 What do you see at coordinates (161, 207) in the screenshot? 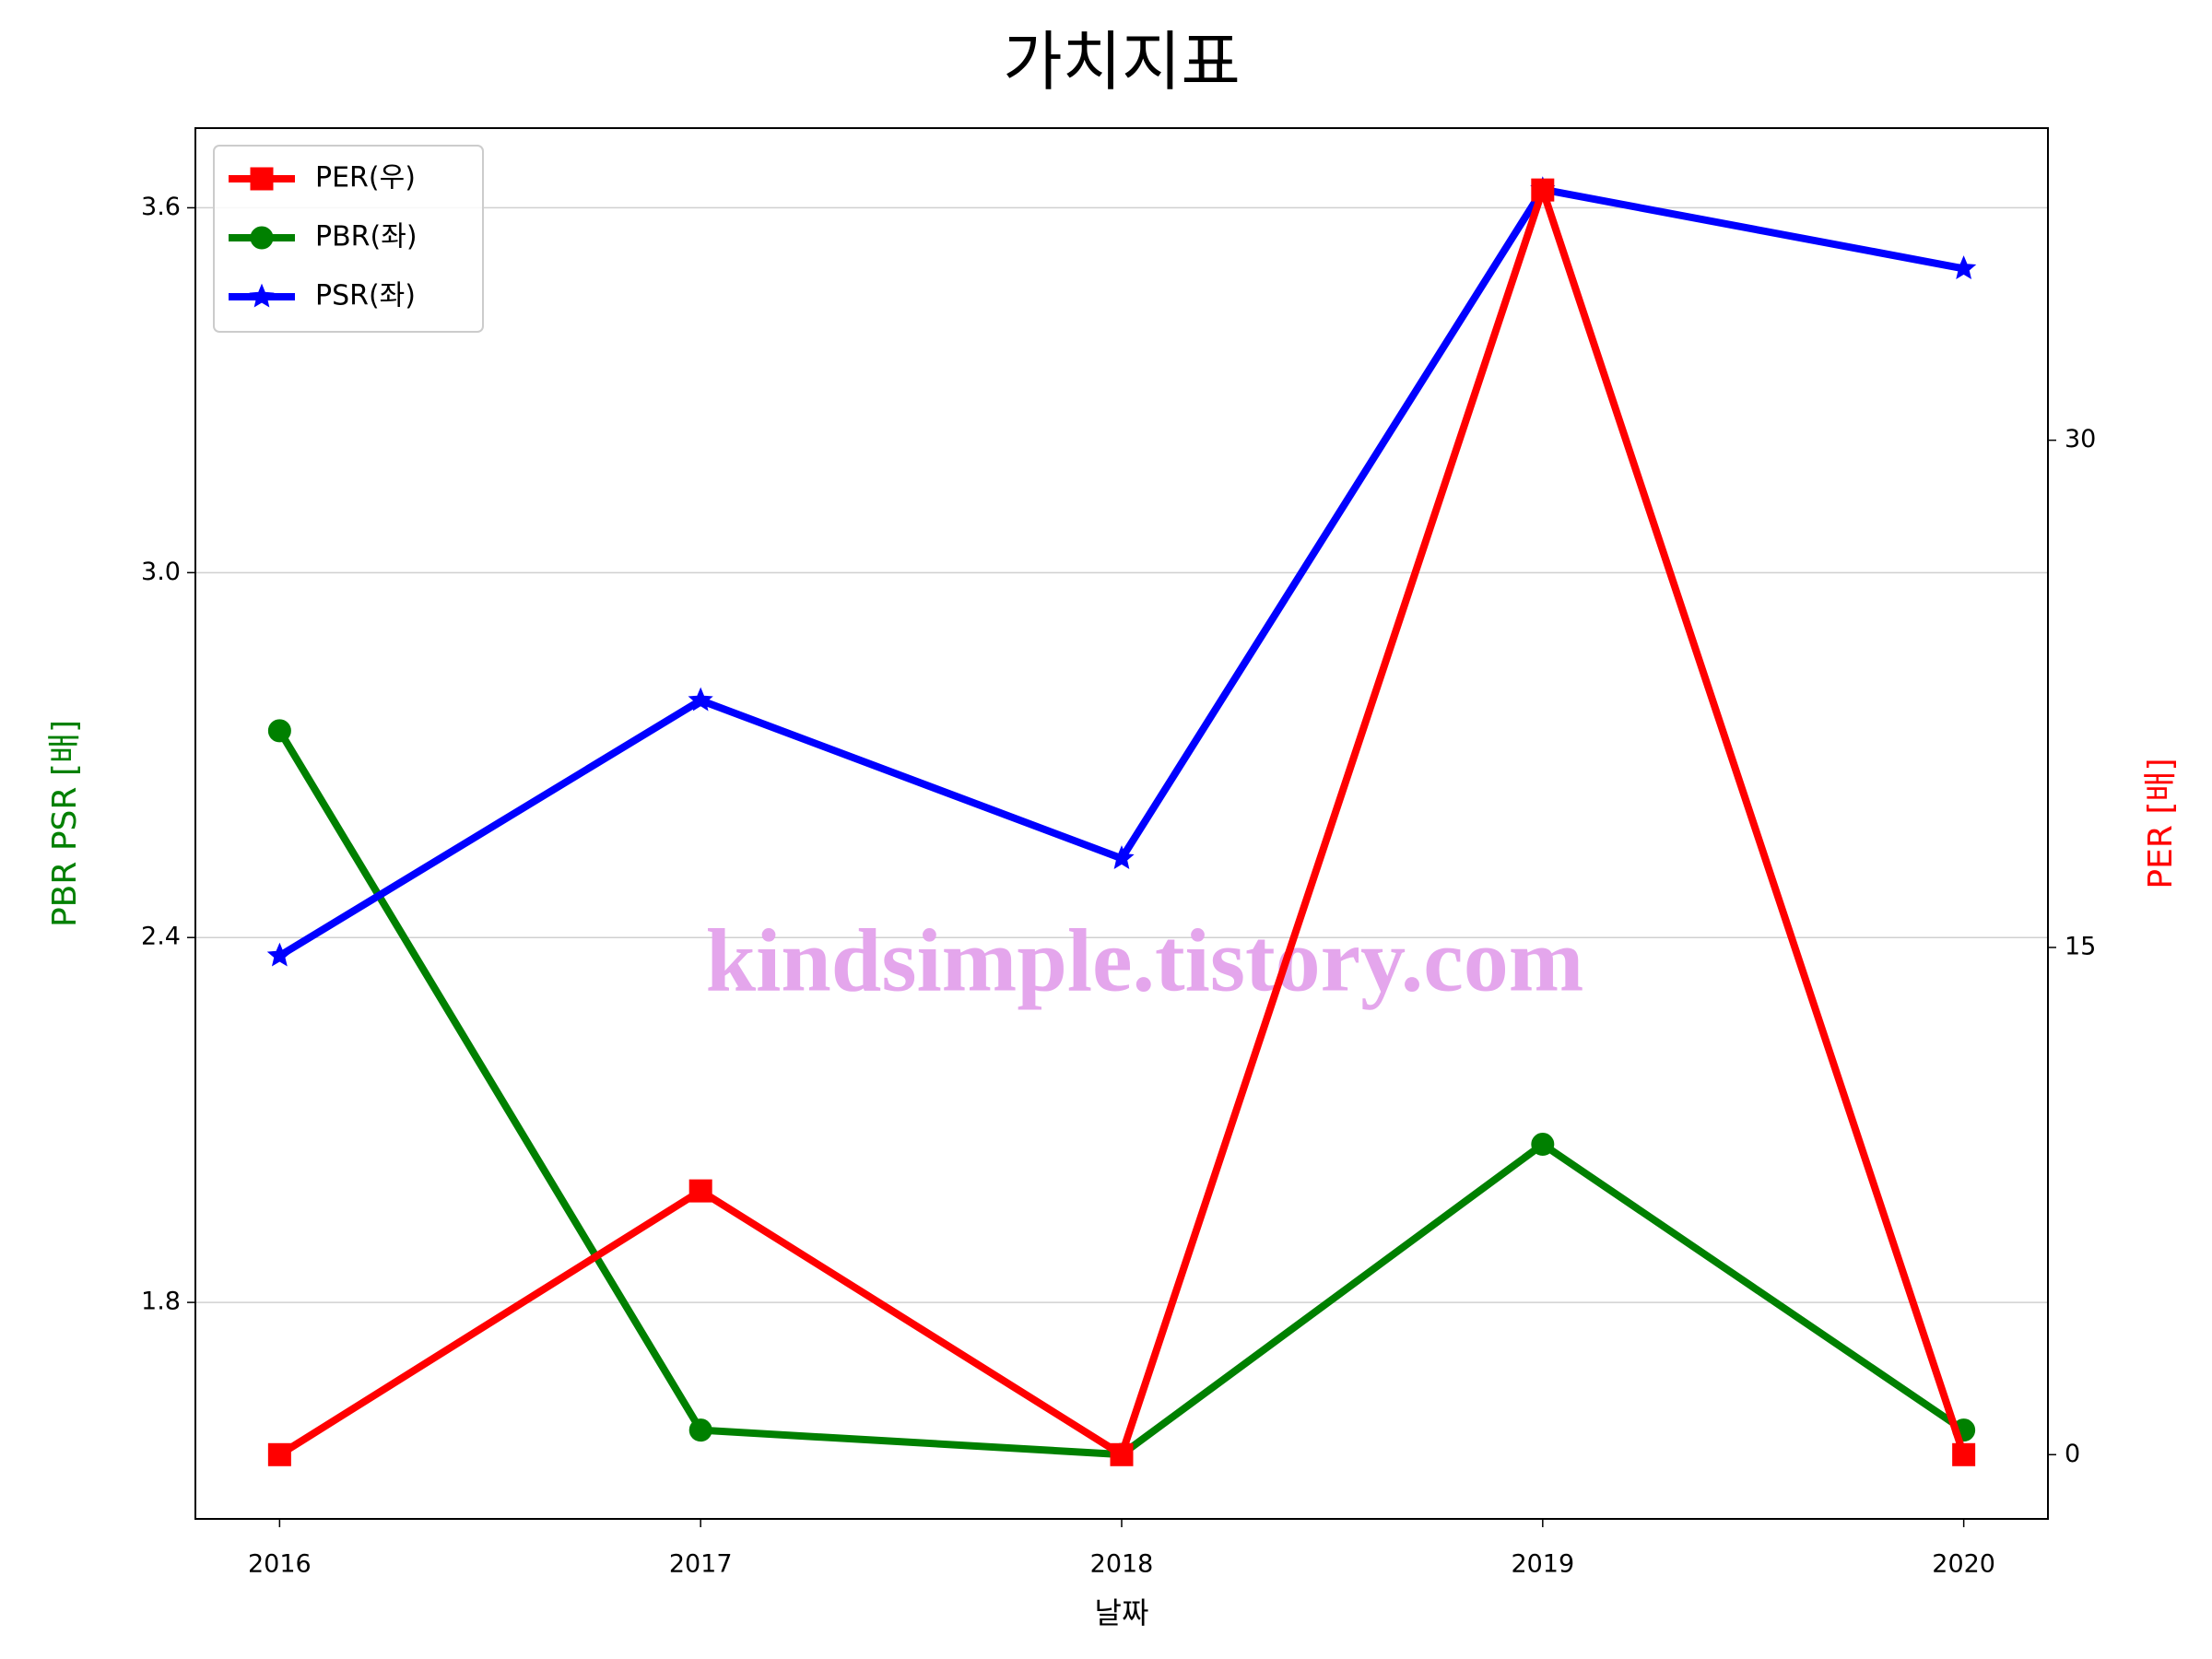
I see `y-tick-label: 3.6` at bounding box center [161, 207].